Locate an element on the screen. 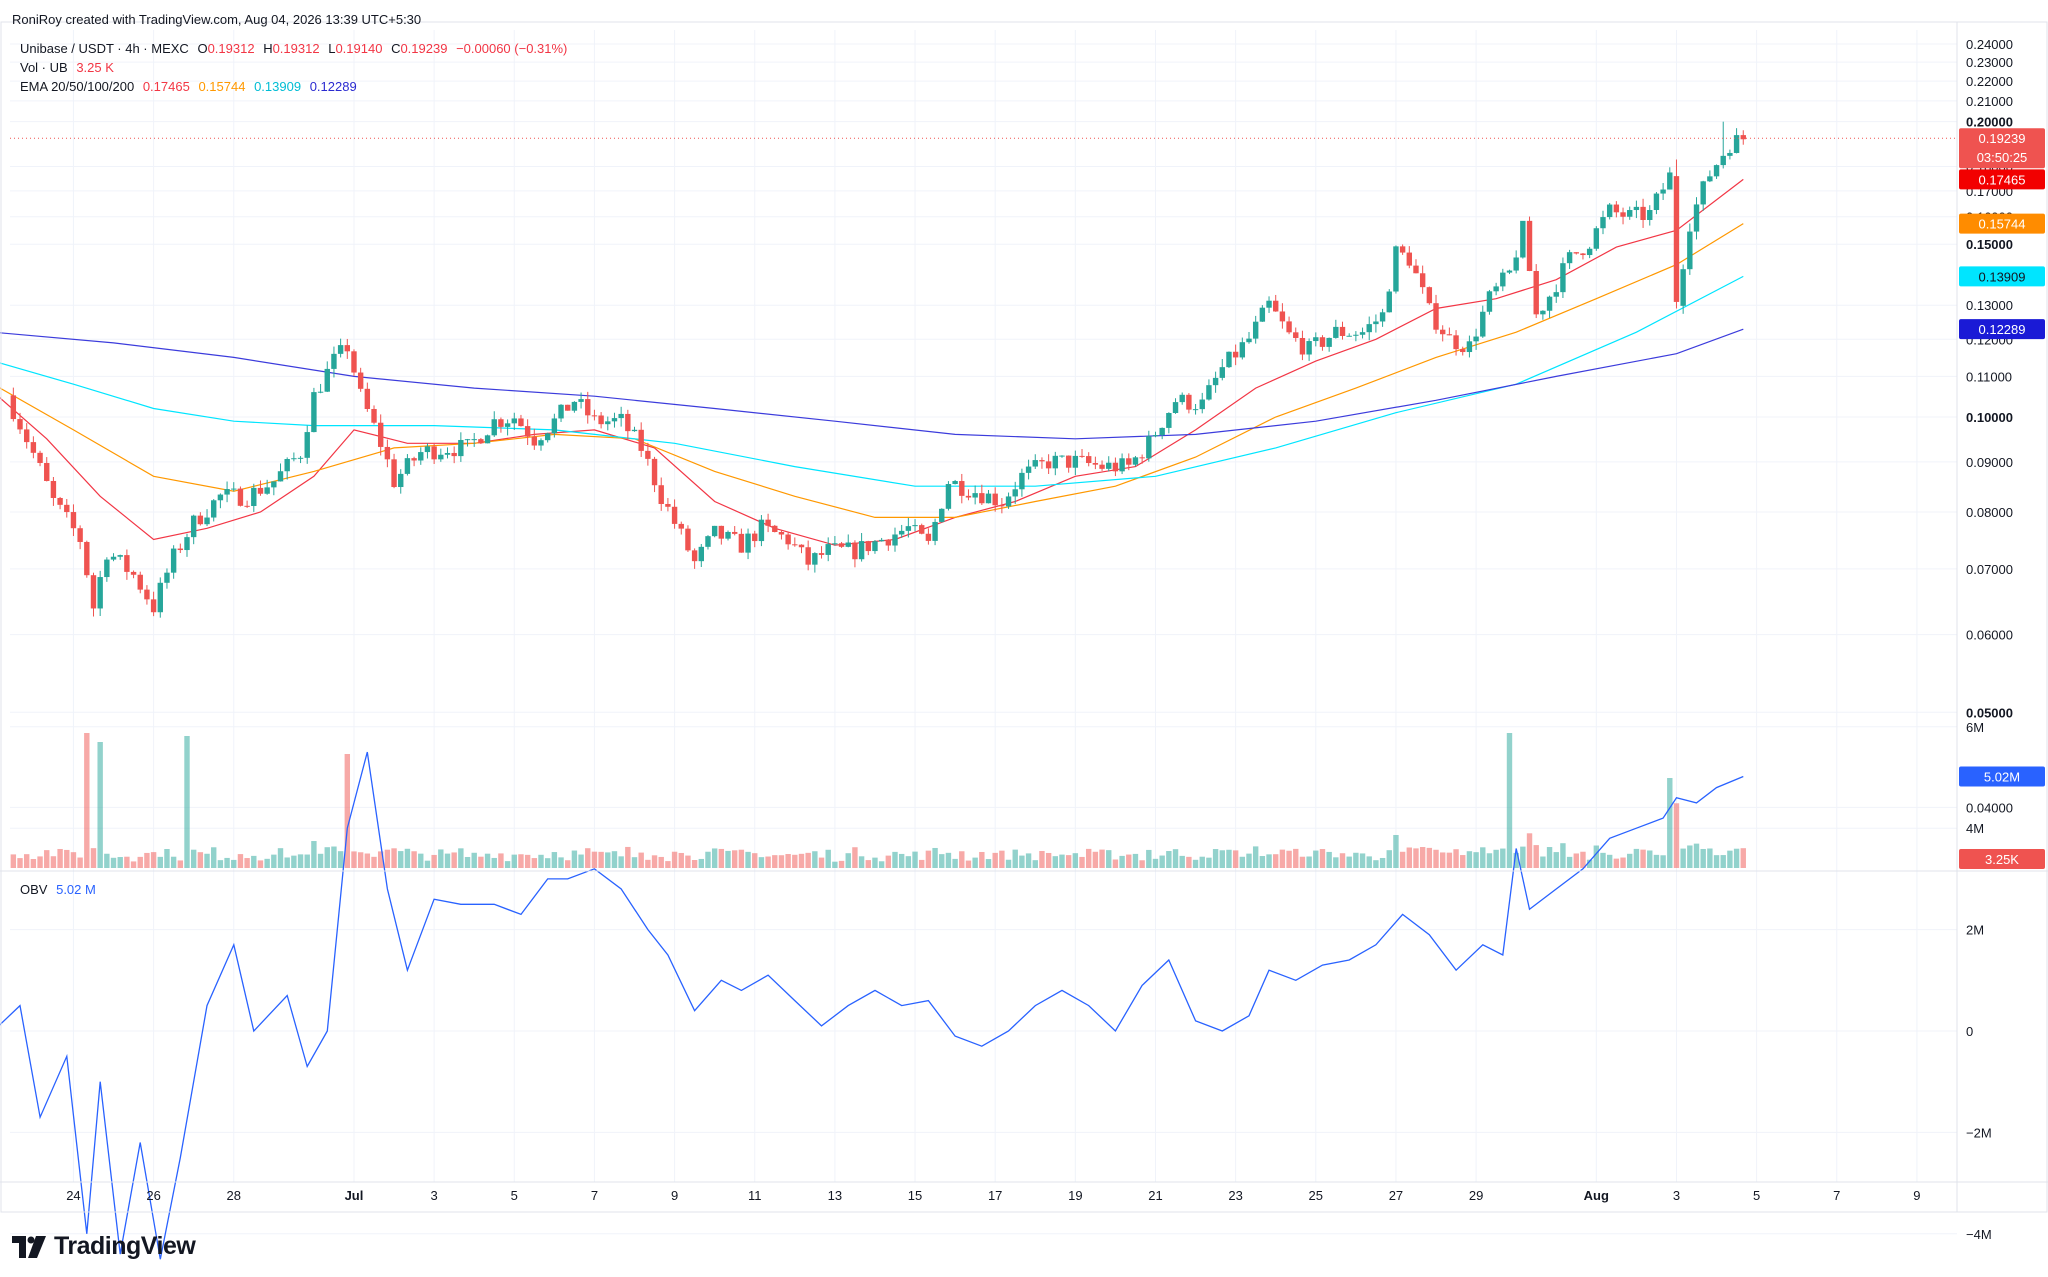 The height and width of the screenshot is (1277, 2048). symbol-name: Unibase / USDT · 4h · MEXC is located at coordinates (104, 48).